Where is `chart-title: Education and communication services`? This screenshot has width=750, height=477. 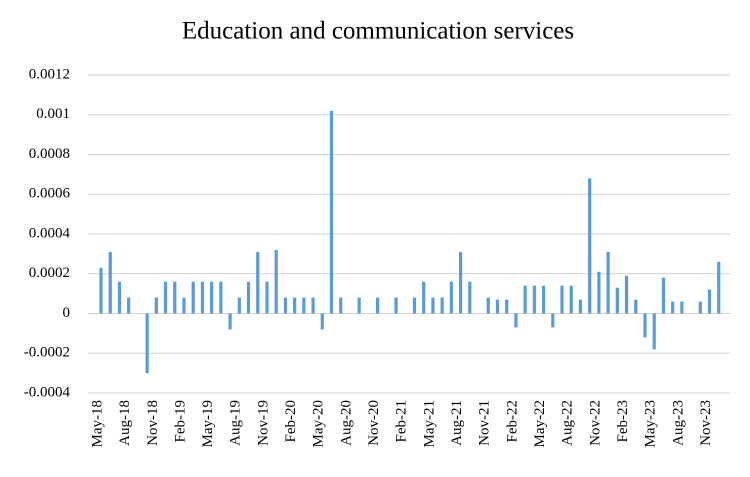
chart-title: Education and communication services is located at coordinates (378, 31).